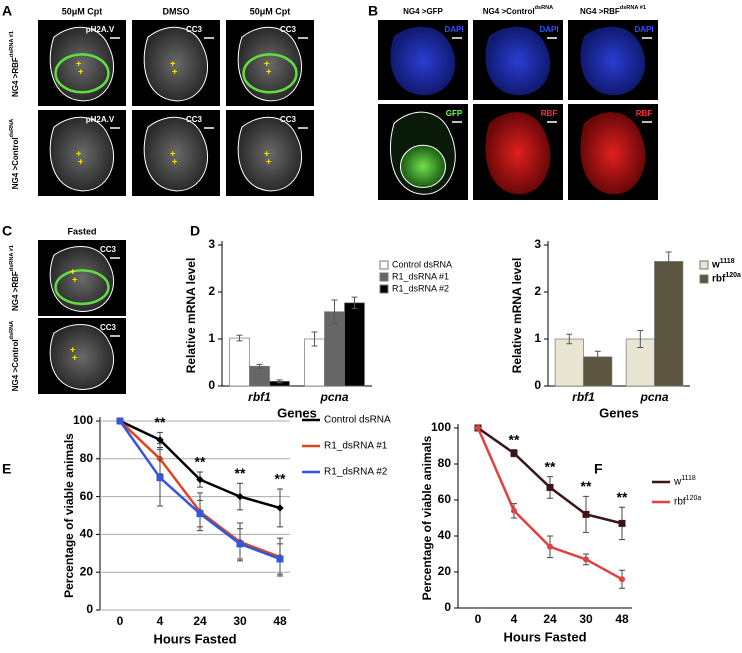  What do you see at coordinates (200, 621) in the screenshot?
I see `x-tick-label: 24` at bounding box center [200, 621].